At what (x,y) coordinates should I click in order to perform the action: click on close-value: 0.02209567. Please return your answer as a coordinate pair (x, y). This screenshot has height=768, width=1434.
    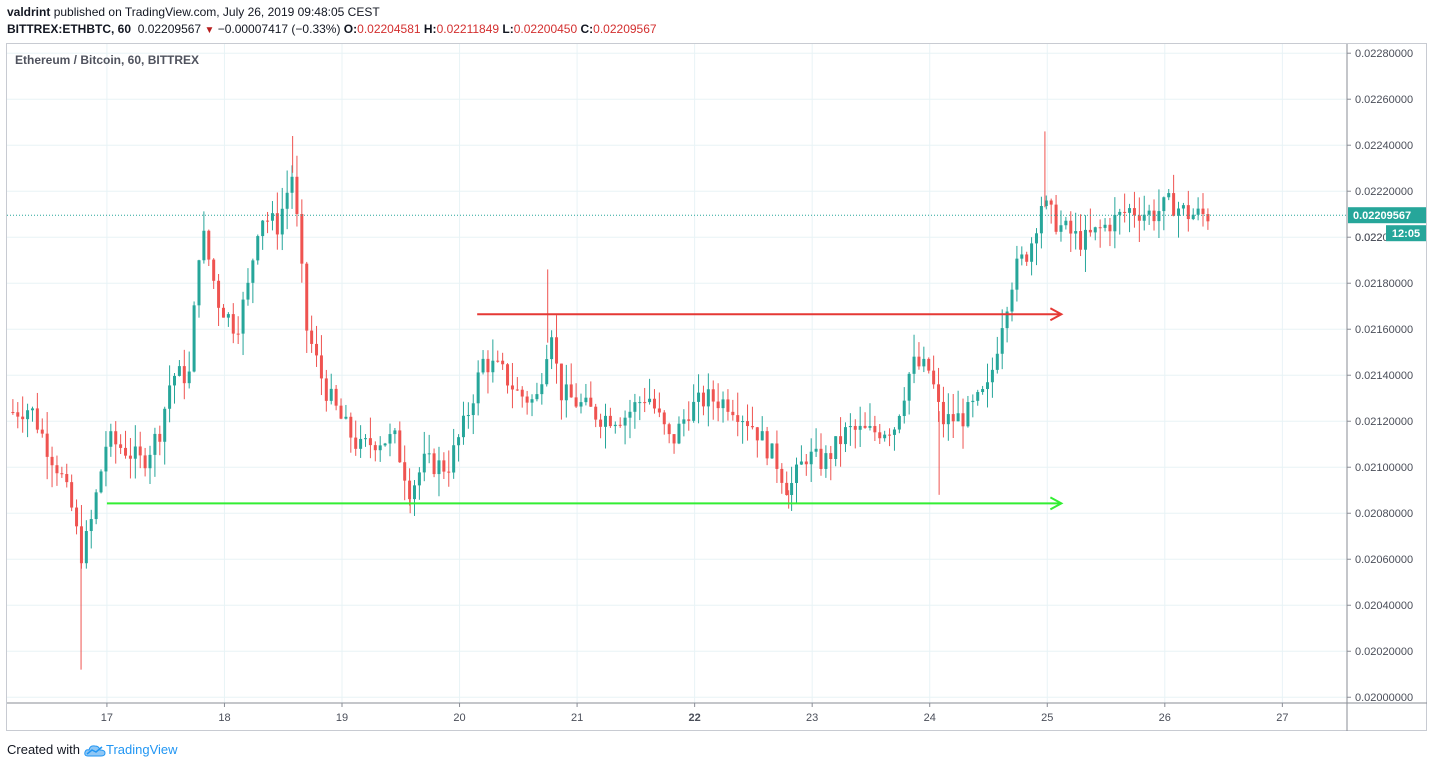
    Looking at the image, I should click on (625, 29).